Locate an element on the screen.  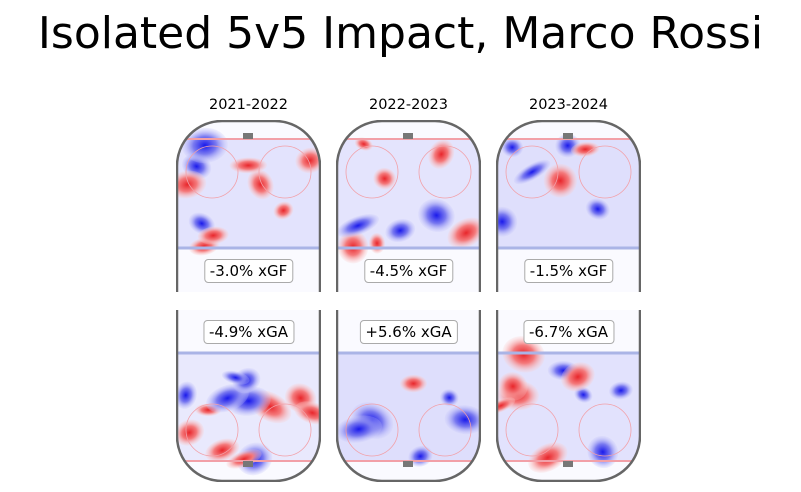
impact-label: -6.7% xGA is located at coordinates (568, 332).